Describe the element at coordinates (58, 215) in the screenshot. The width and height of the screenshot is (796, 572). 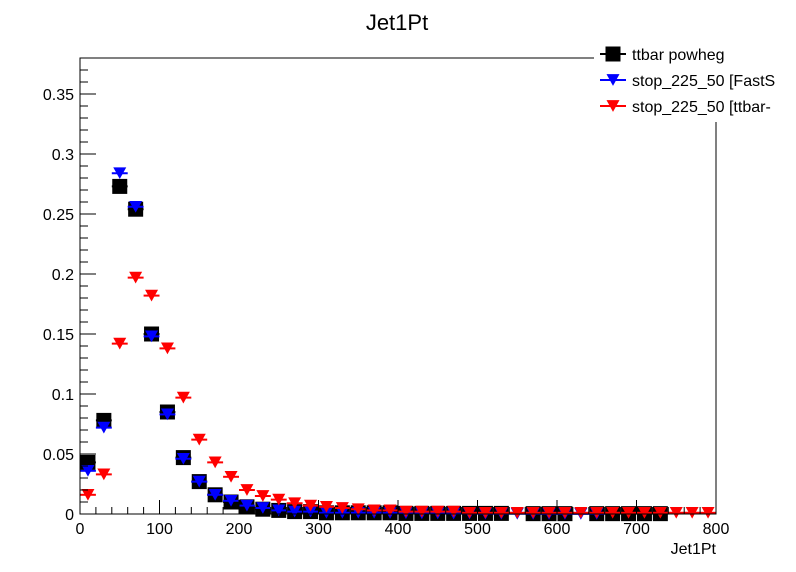
I see `y-tick-label: 0.25` at that location.